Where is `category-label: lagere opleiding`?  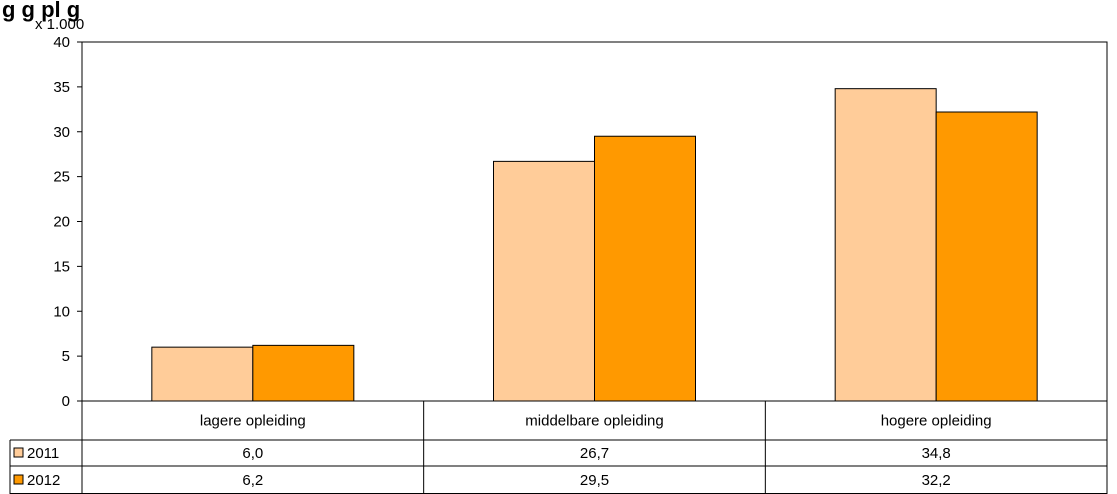
category-label: lagere opleiding is located at coordinates (253, 421).